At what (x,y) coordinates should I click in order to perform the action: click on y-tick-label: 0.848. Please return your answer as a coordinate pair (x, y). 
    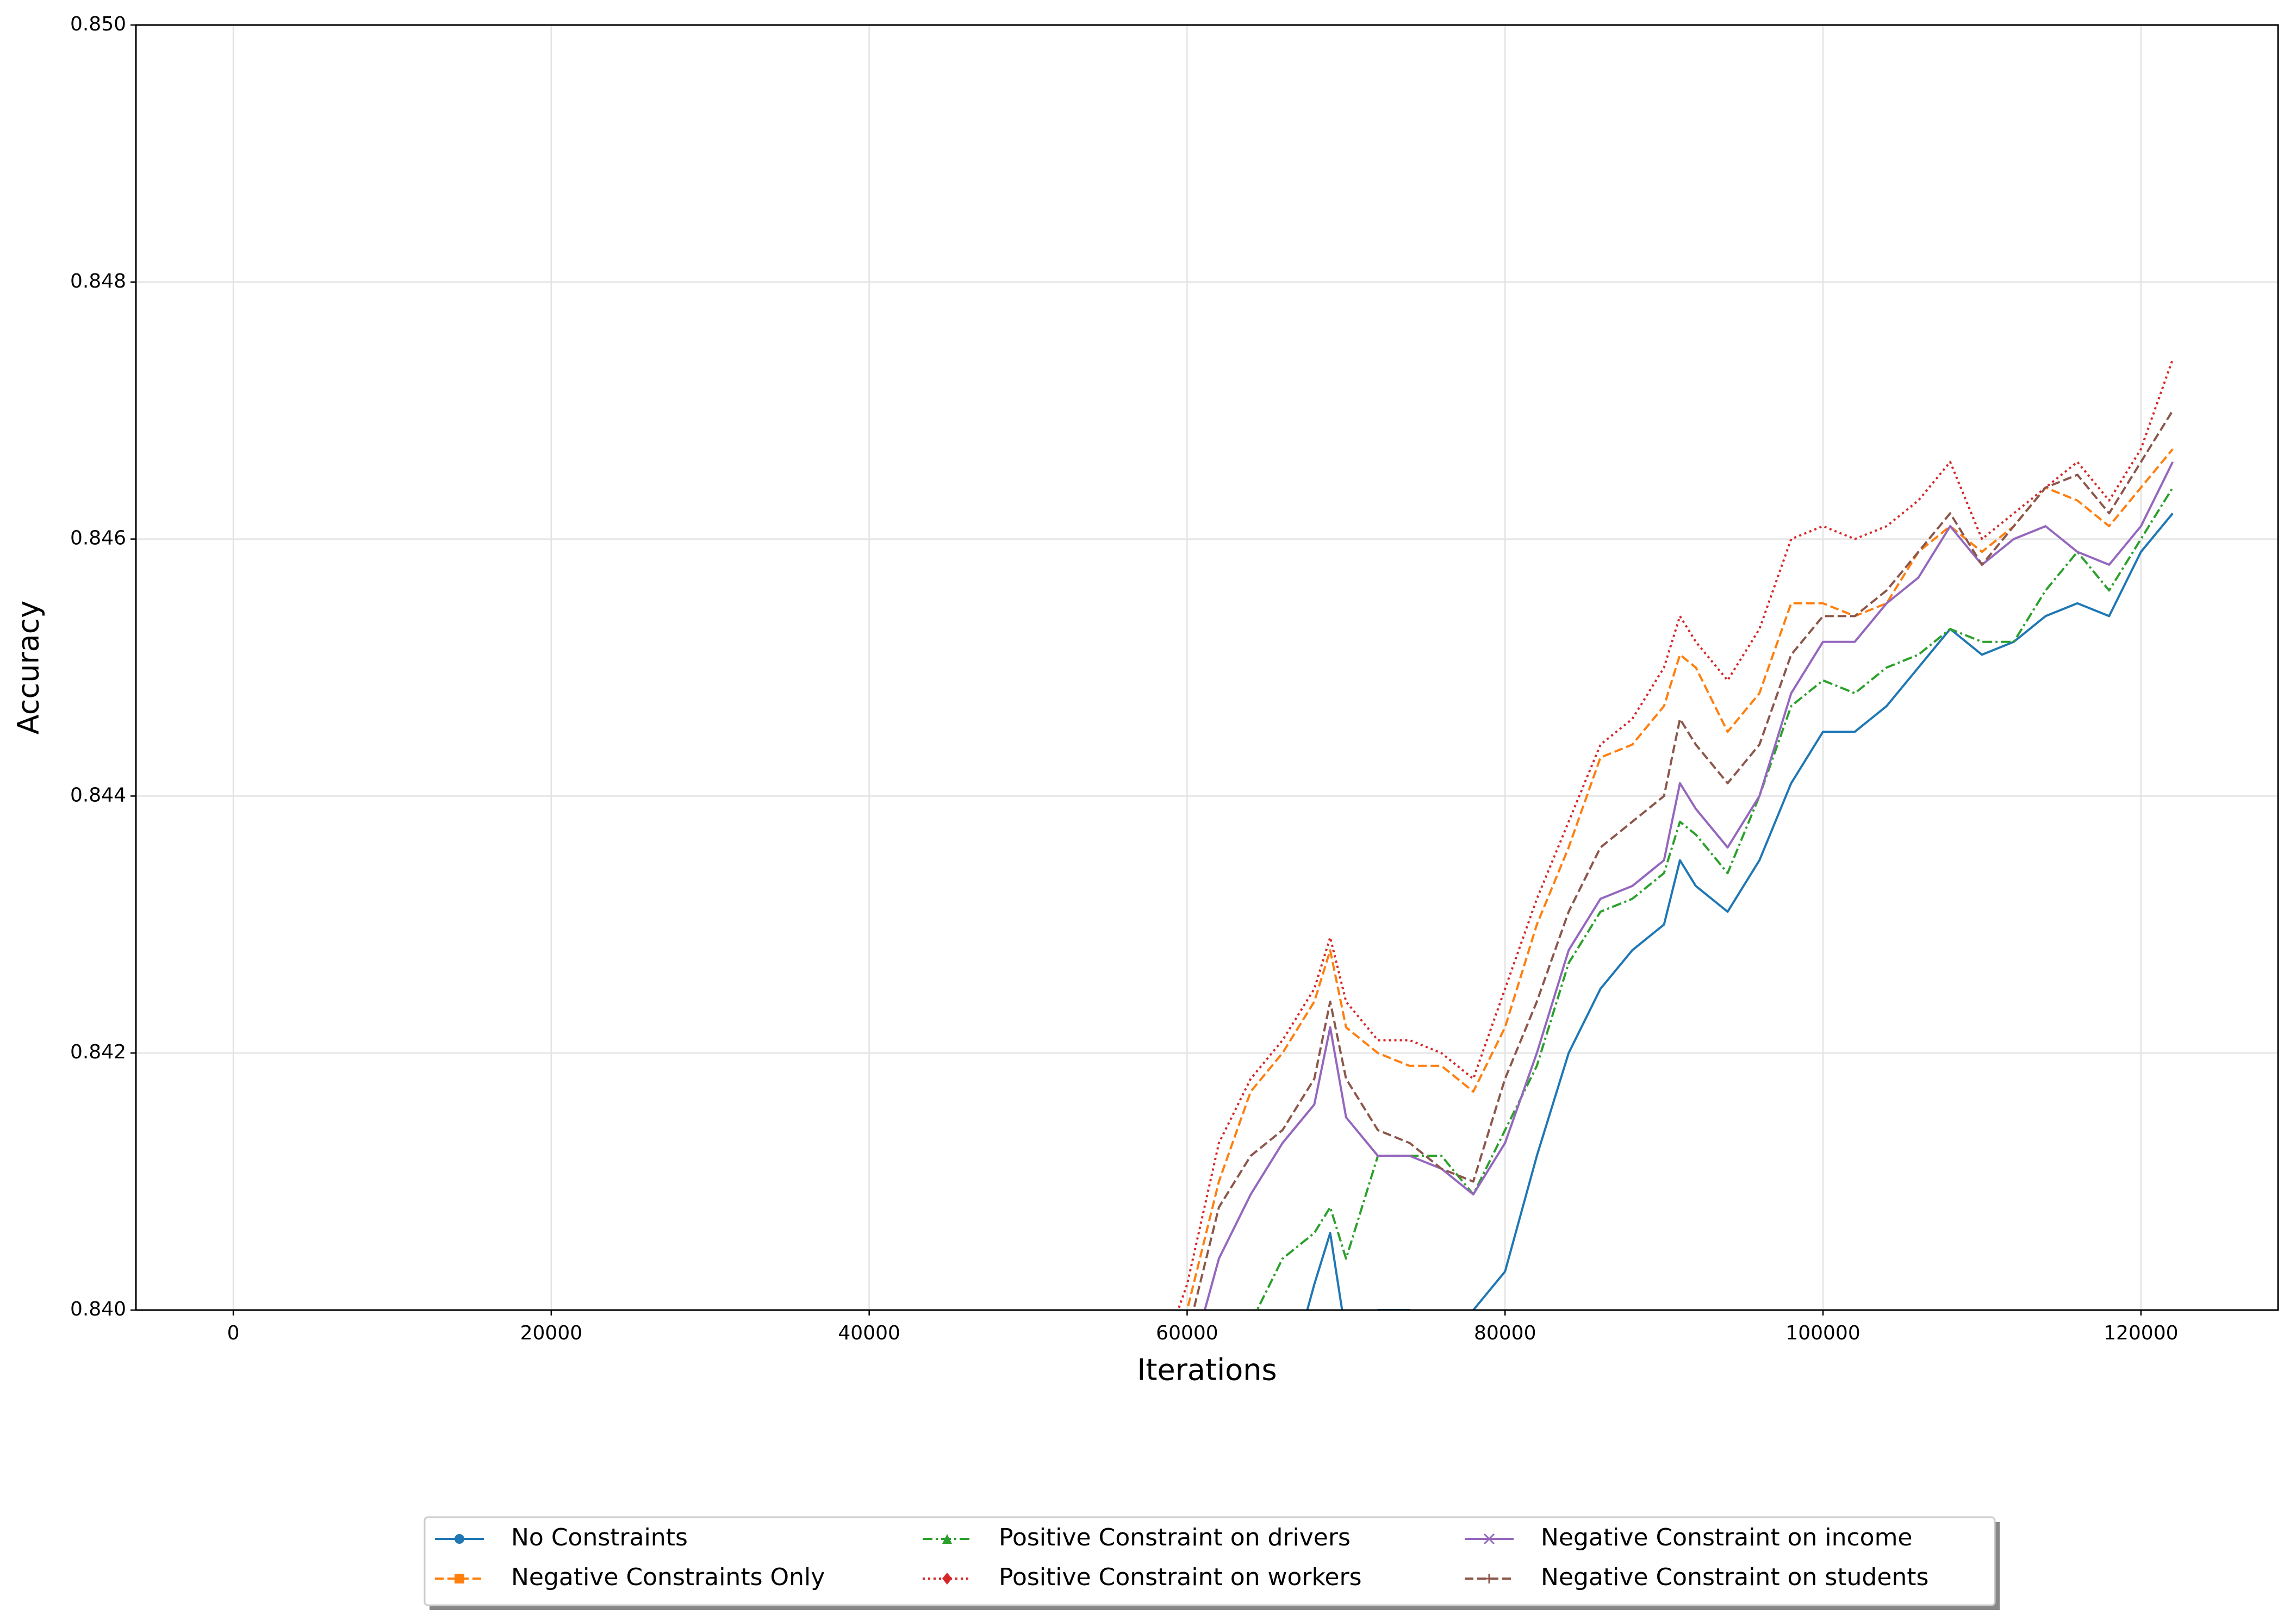
    Looking at the image, I should click on (98, 281).